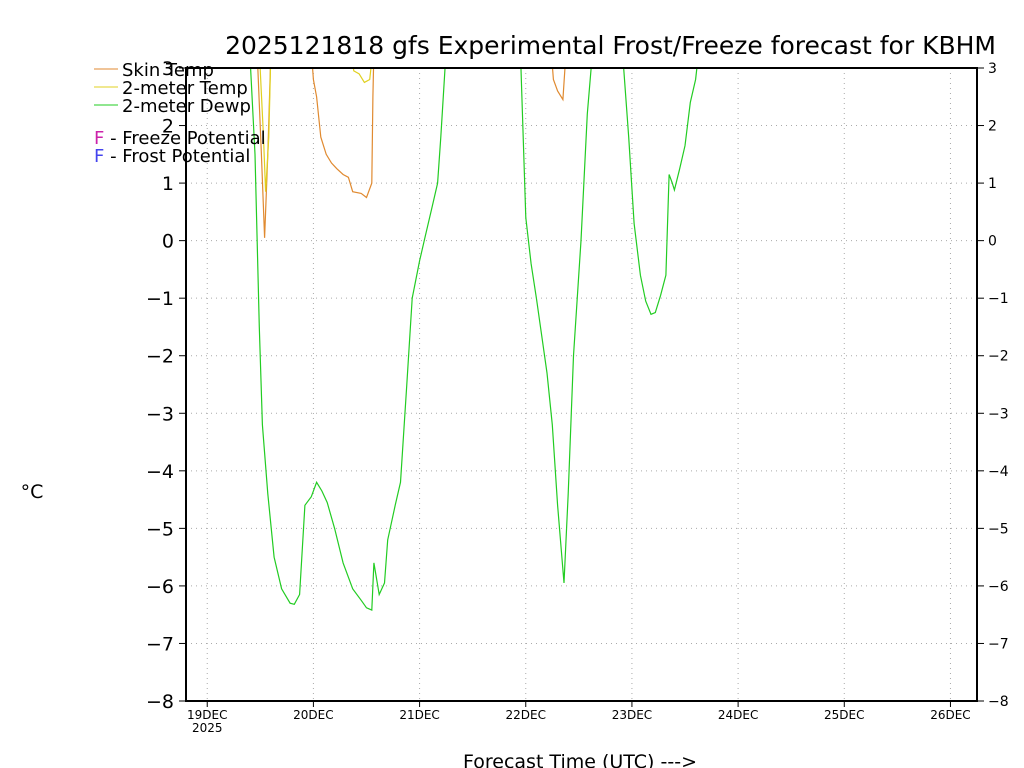 This screenshot has width=1024, height=768. What do you see at coordinates (32, 492) in the screenshot?
I see `y-axis-label: °C` at bounding box center [32, 492].